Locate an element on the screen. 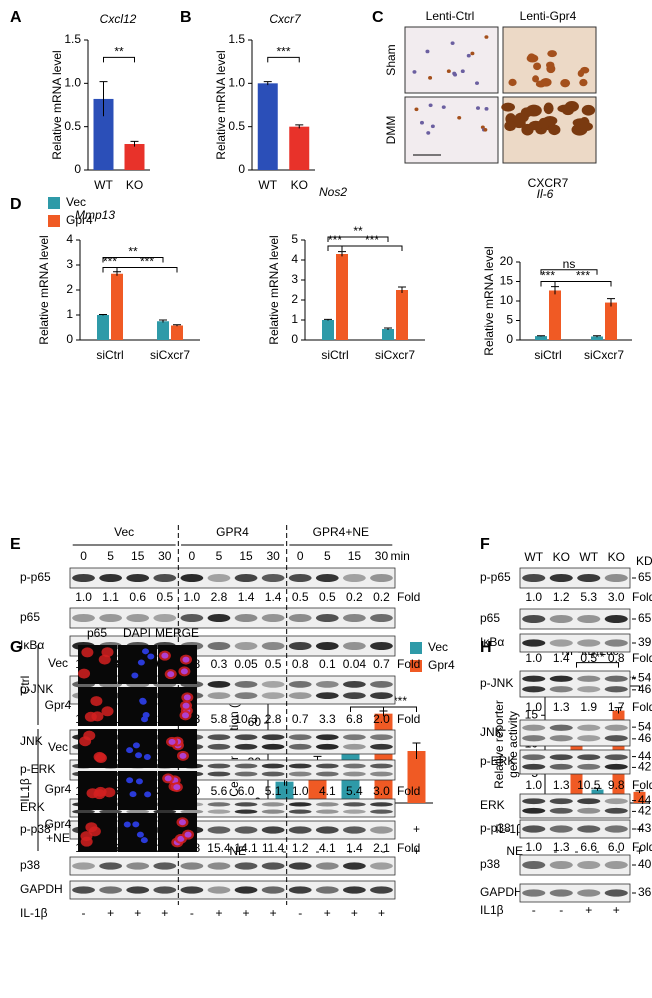 This screenshot has width=652, height=998. blot-label: p-p65 is located at coordinates (495, 577).